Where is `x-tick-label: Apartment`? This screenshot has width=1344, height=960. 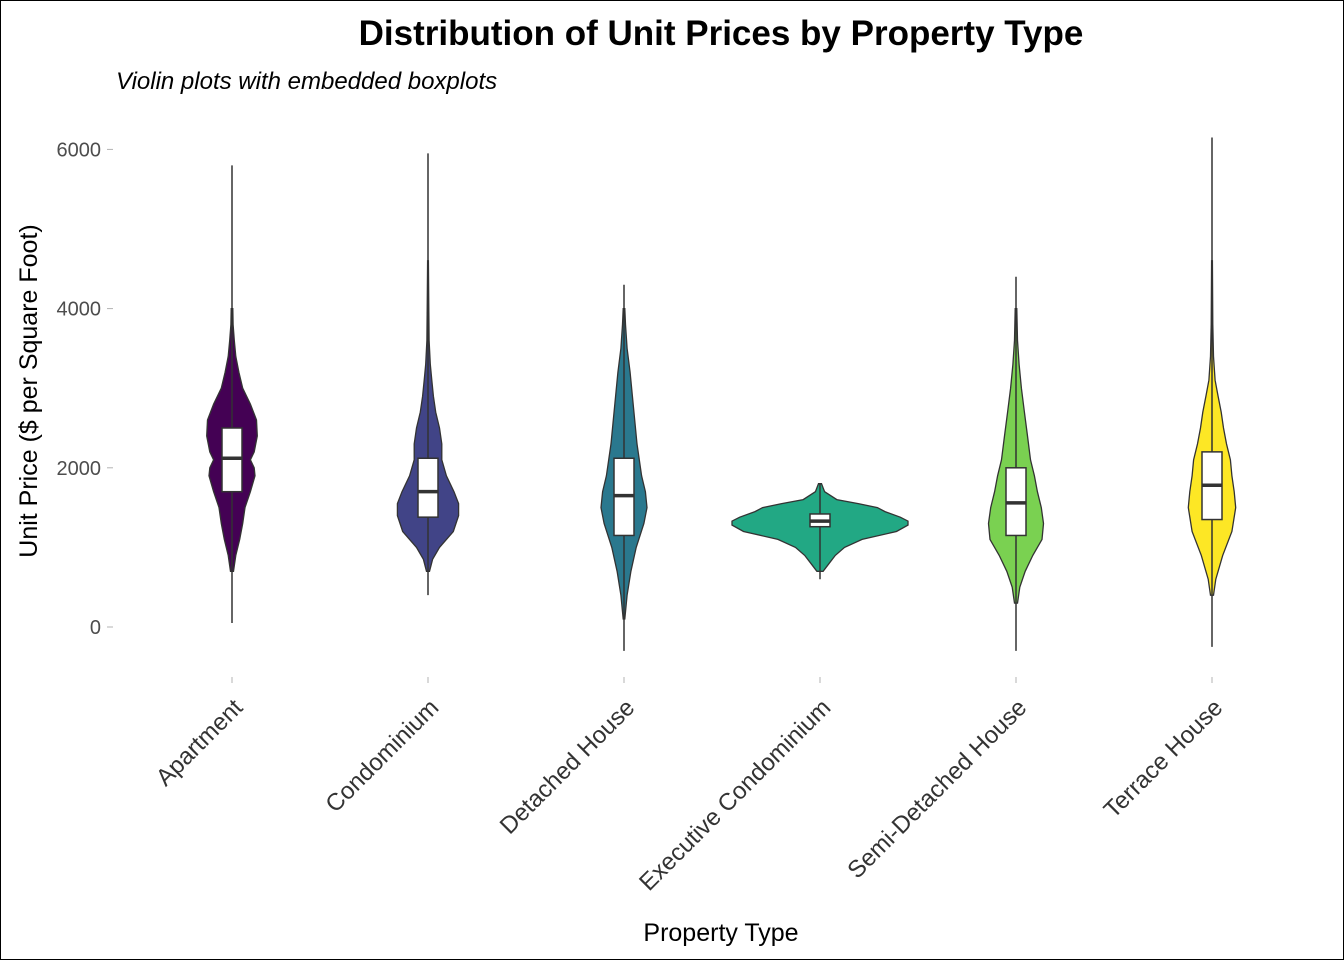 x-tick-label: Apartment is located at coordinates (200, 743).